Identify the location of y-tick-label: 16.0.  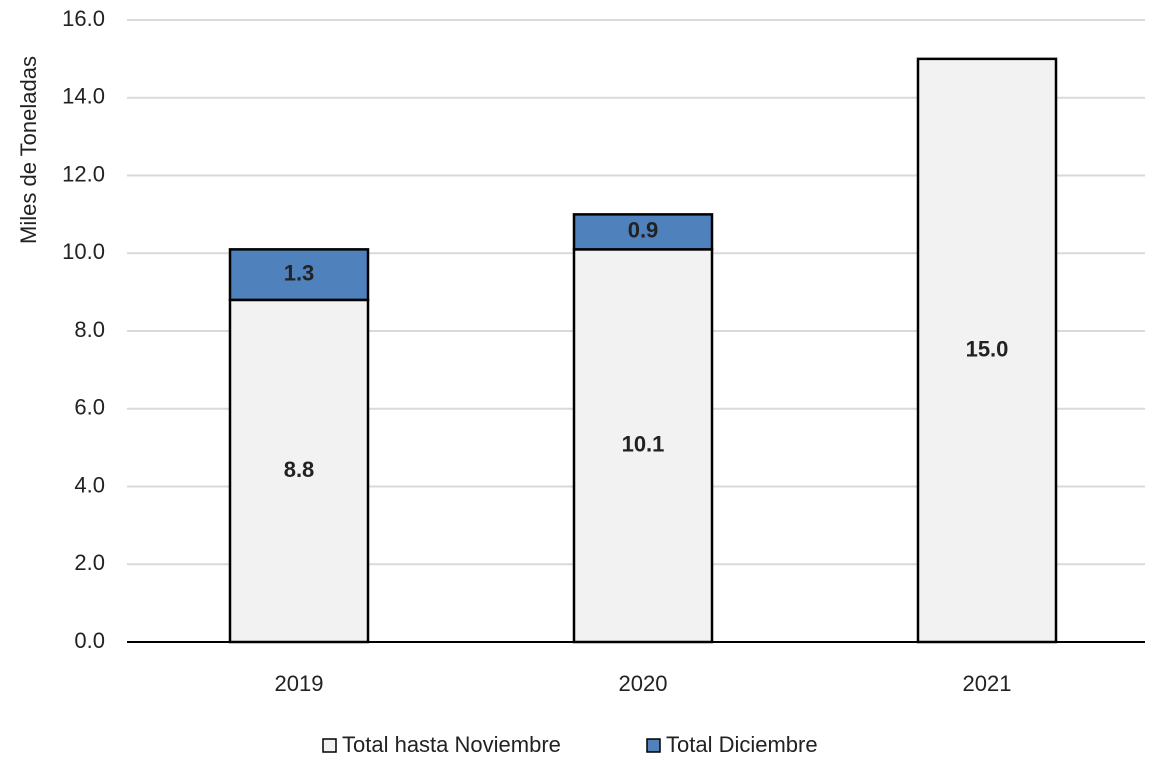
(83, 18).